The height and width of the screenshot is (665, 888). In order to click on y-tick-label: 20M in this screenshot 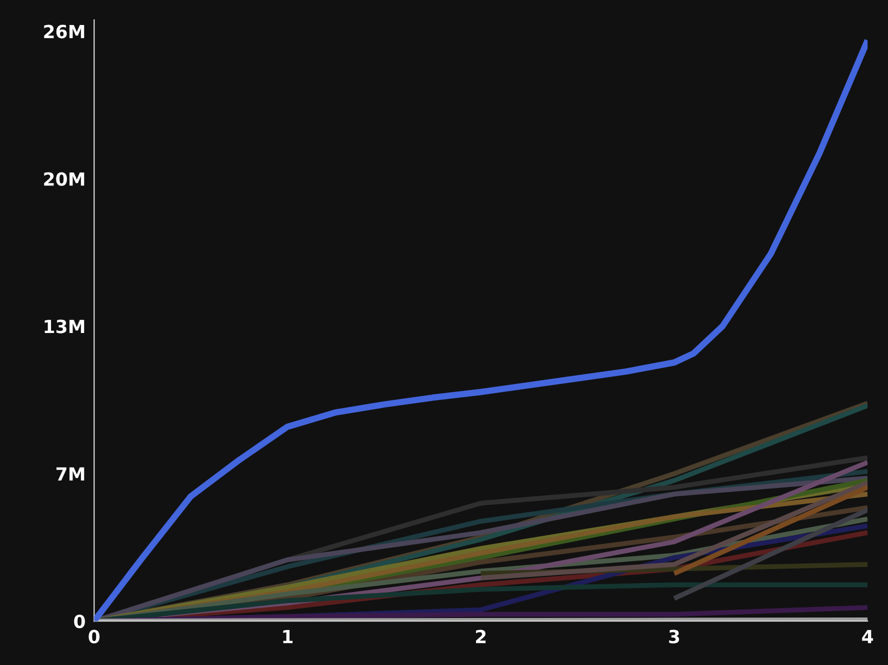, I will do `click(64, 179)`.